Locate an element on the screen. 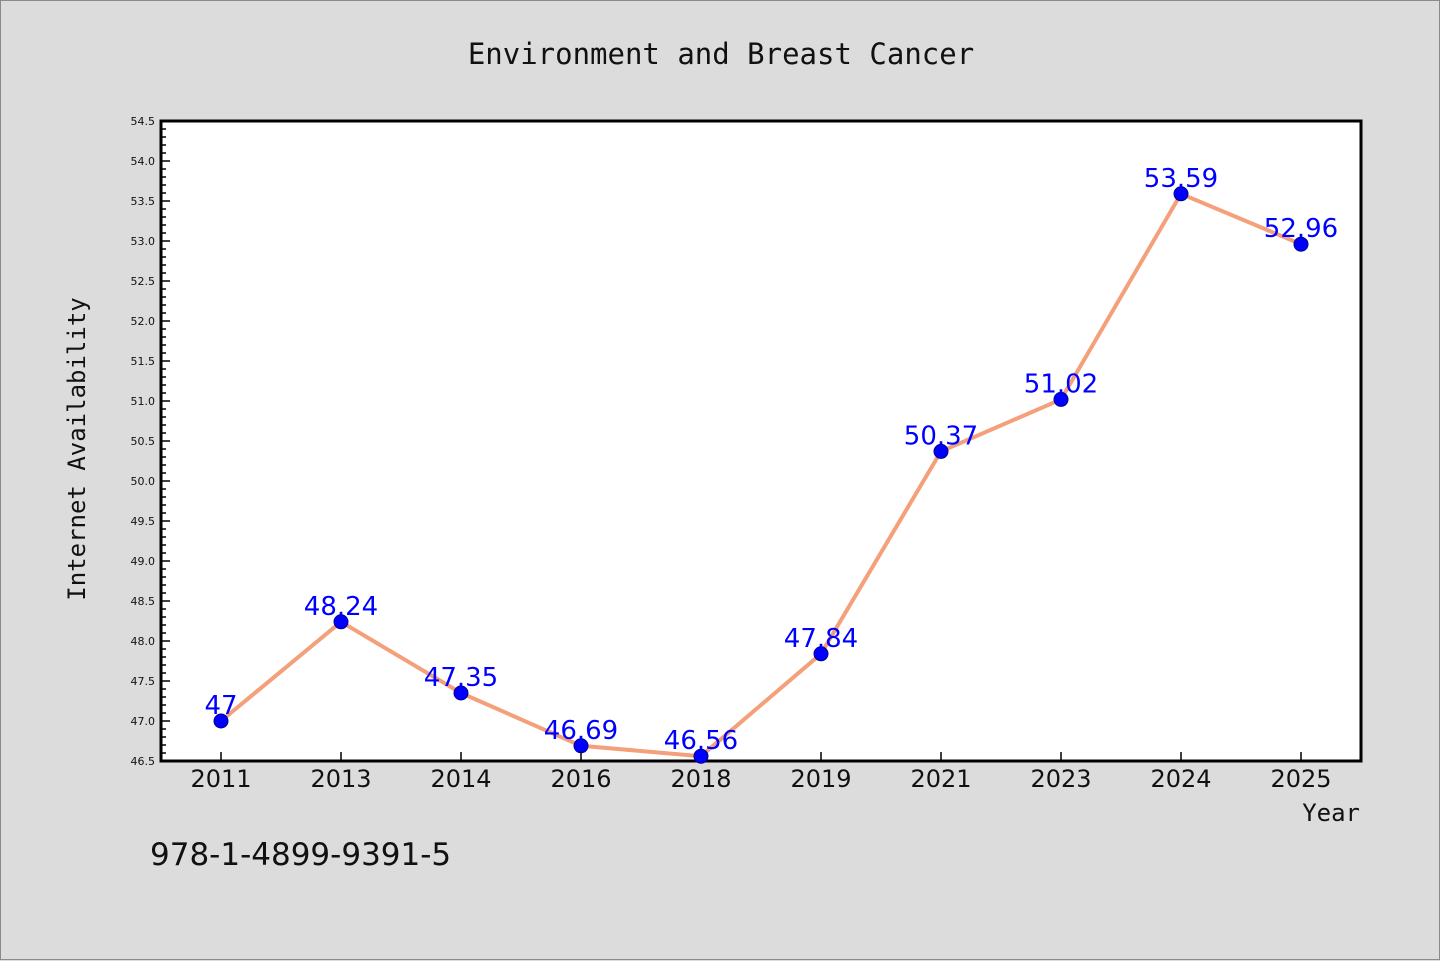 This screenshot has height=961, width=1440. y-tick-label: 52.5 is located at coordinates (143, 281).